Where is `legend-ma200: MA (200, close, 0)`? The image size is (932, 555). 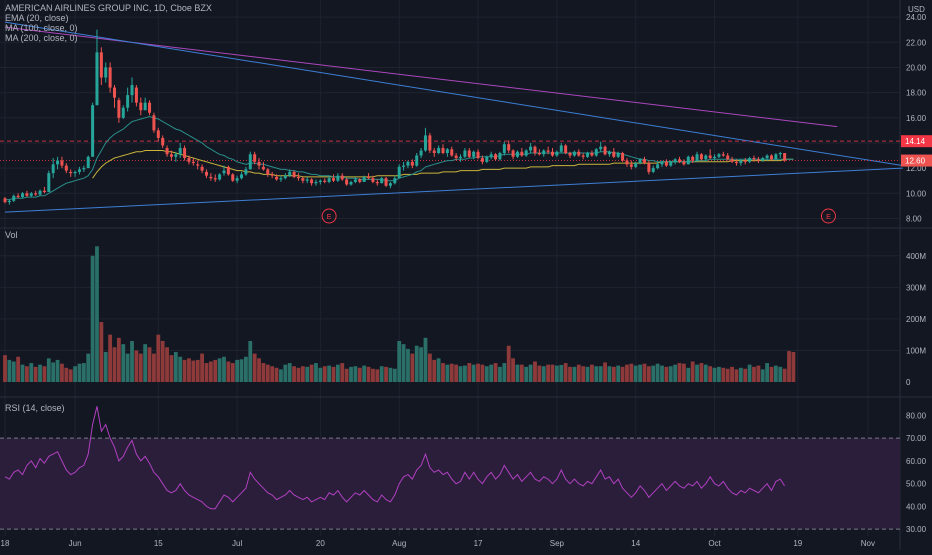 legend-ma200: MA (200, close, 0) is located at coordinates (41, 38).